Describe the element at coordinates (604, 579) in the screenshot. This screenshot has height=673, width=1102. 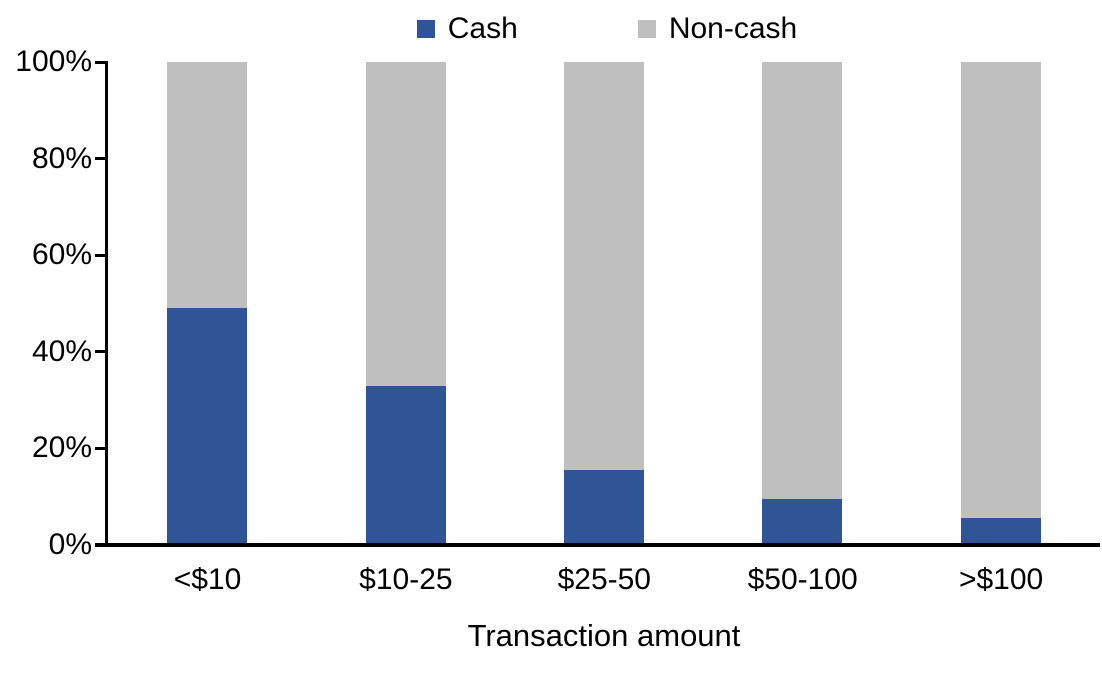
I see `x-category-label-$25-50: $25-50` at that location.